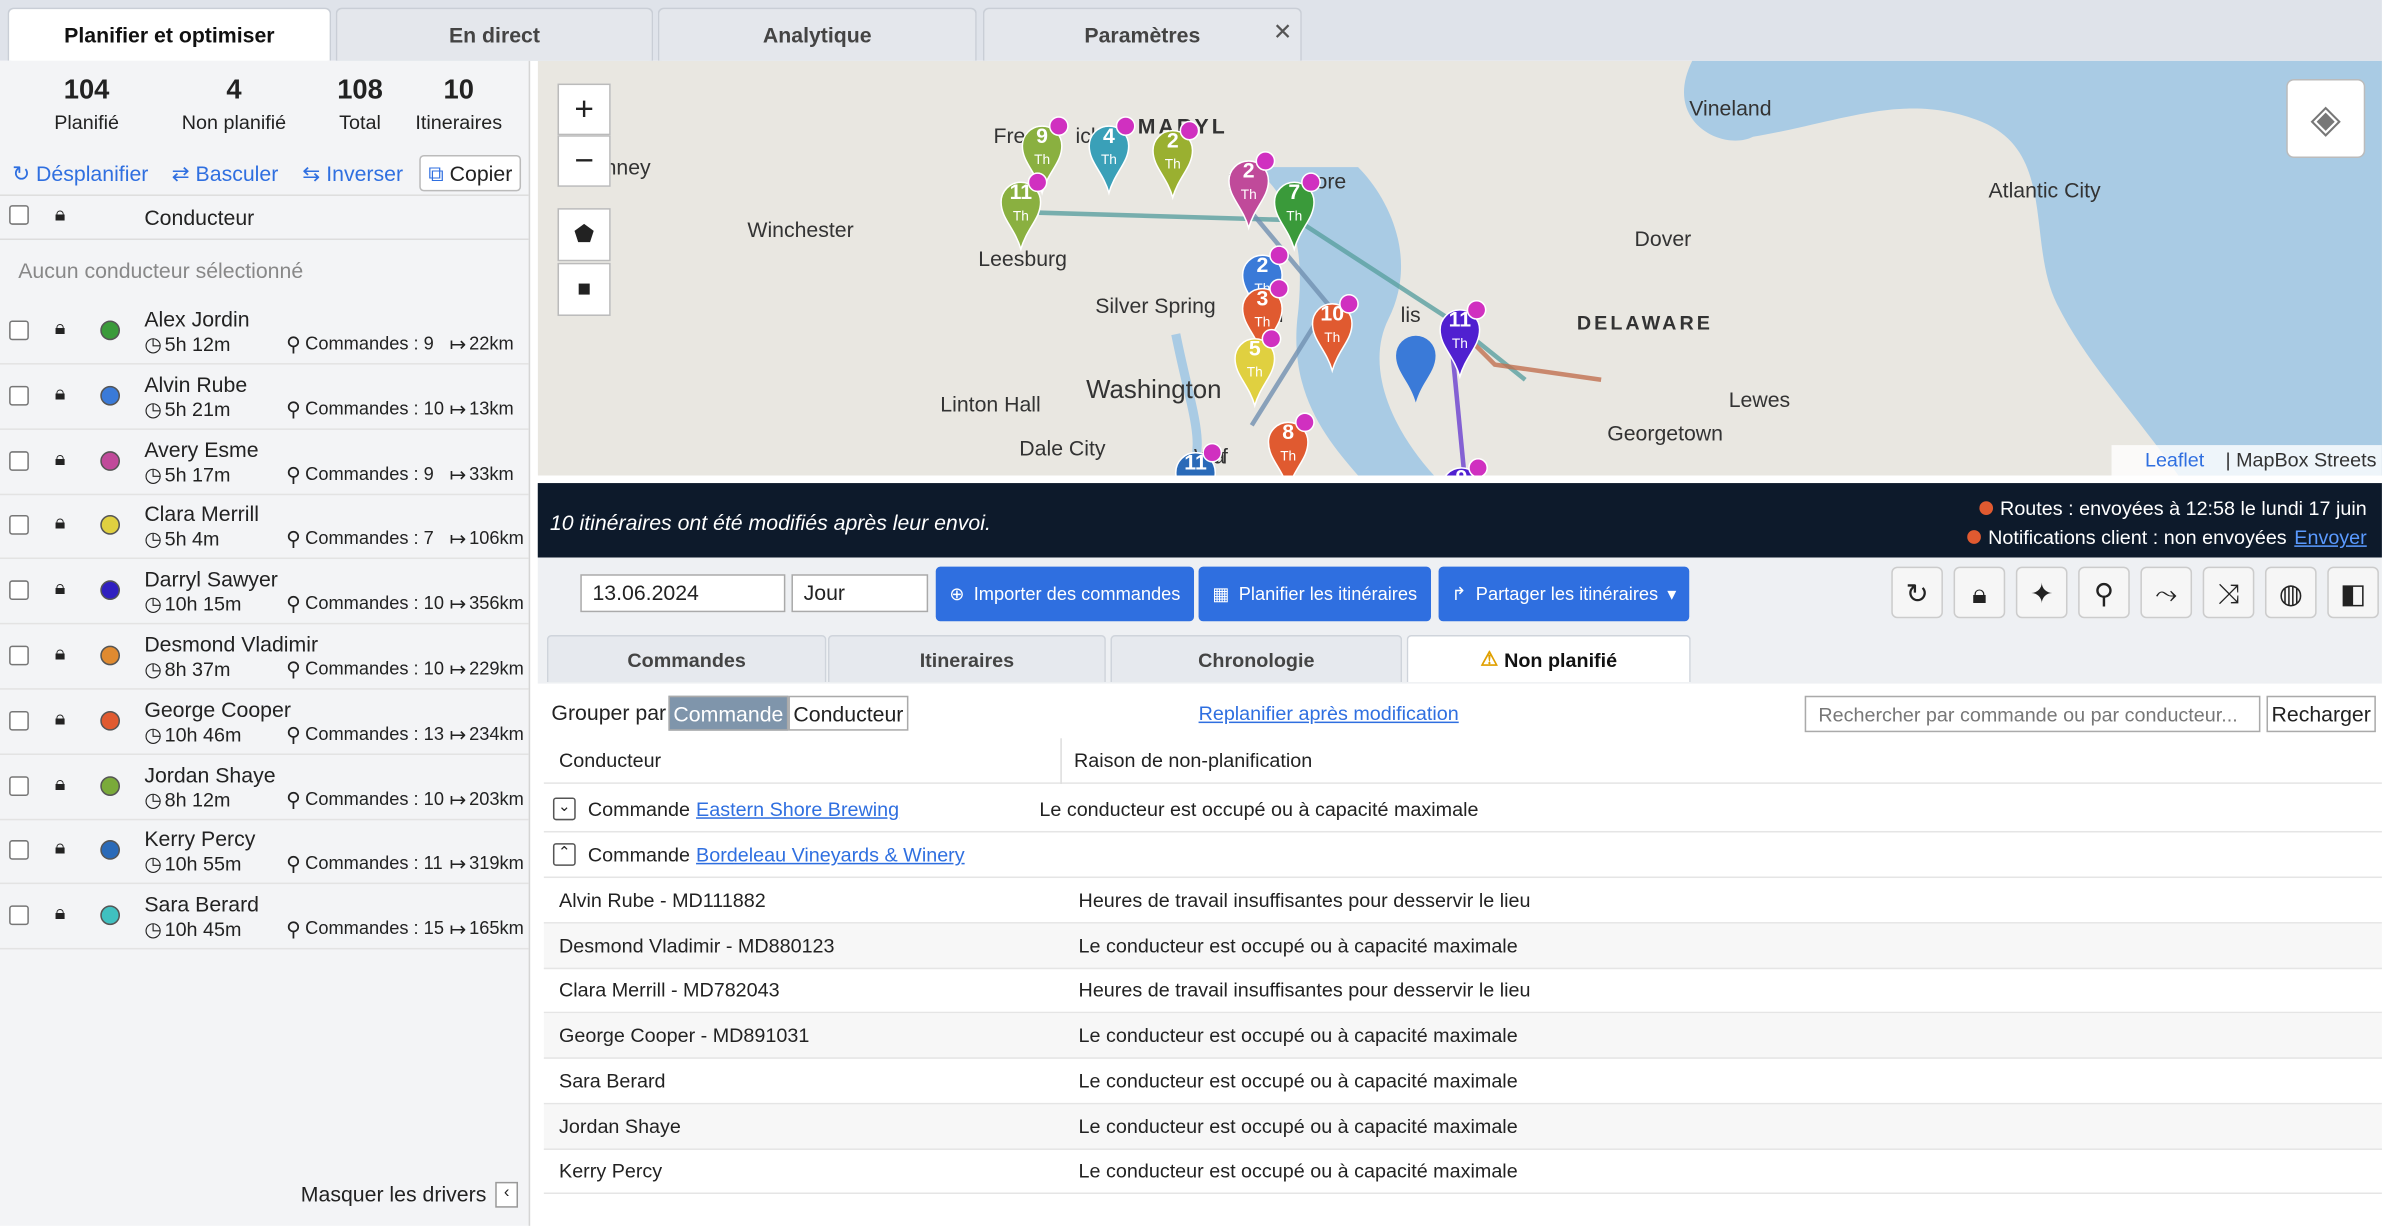 The width and height of the screenshot is (2382, 1226). What do you see at coordinates (584, 235) in the screenshot?
I see `draw-button: ⬟` at bounding box center [584, 235].